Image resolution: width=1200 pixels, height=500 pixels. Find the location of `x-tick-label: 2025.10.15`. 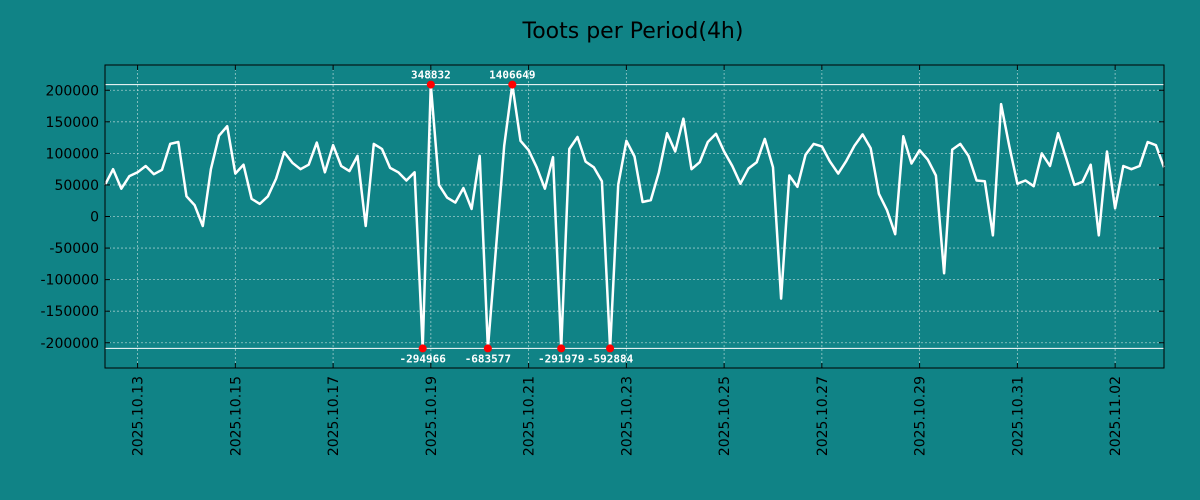

x-tick-label: 2025.10.15 is located at coordinates (236, 416).